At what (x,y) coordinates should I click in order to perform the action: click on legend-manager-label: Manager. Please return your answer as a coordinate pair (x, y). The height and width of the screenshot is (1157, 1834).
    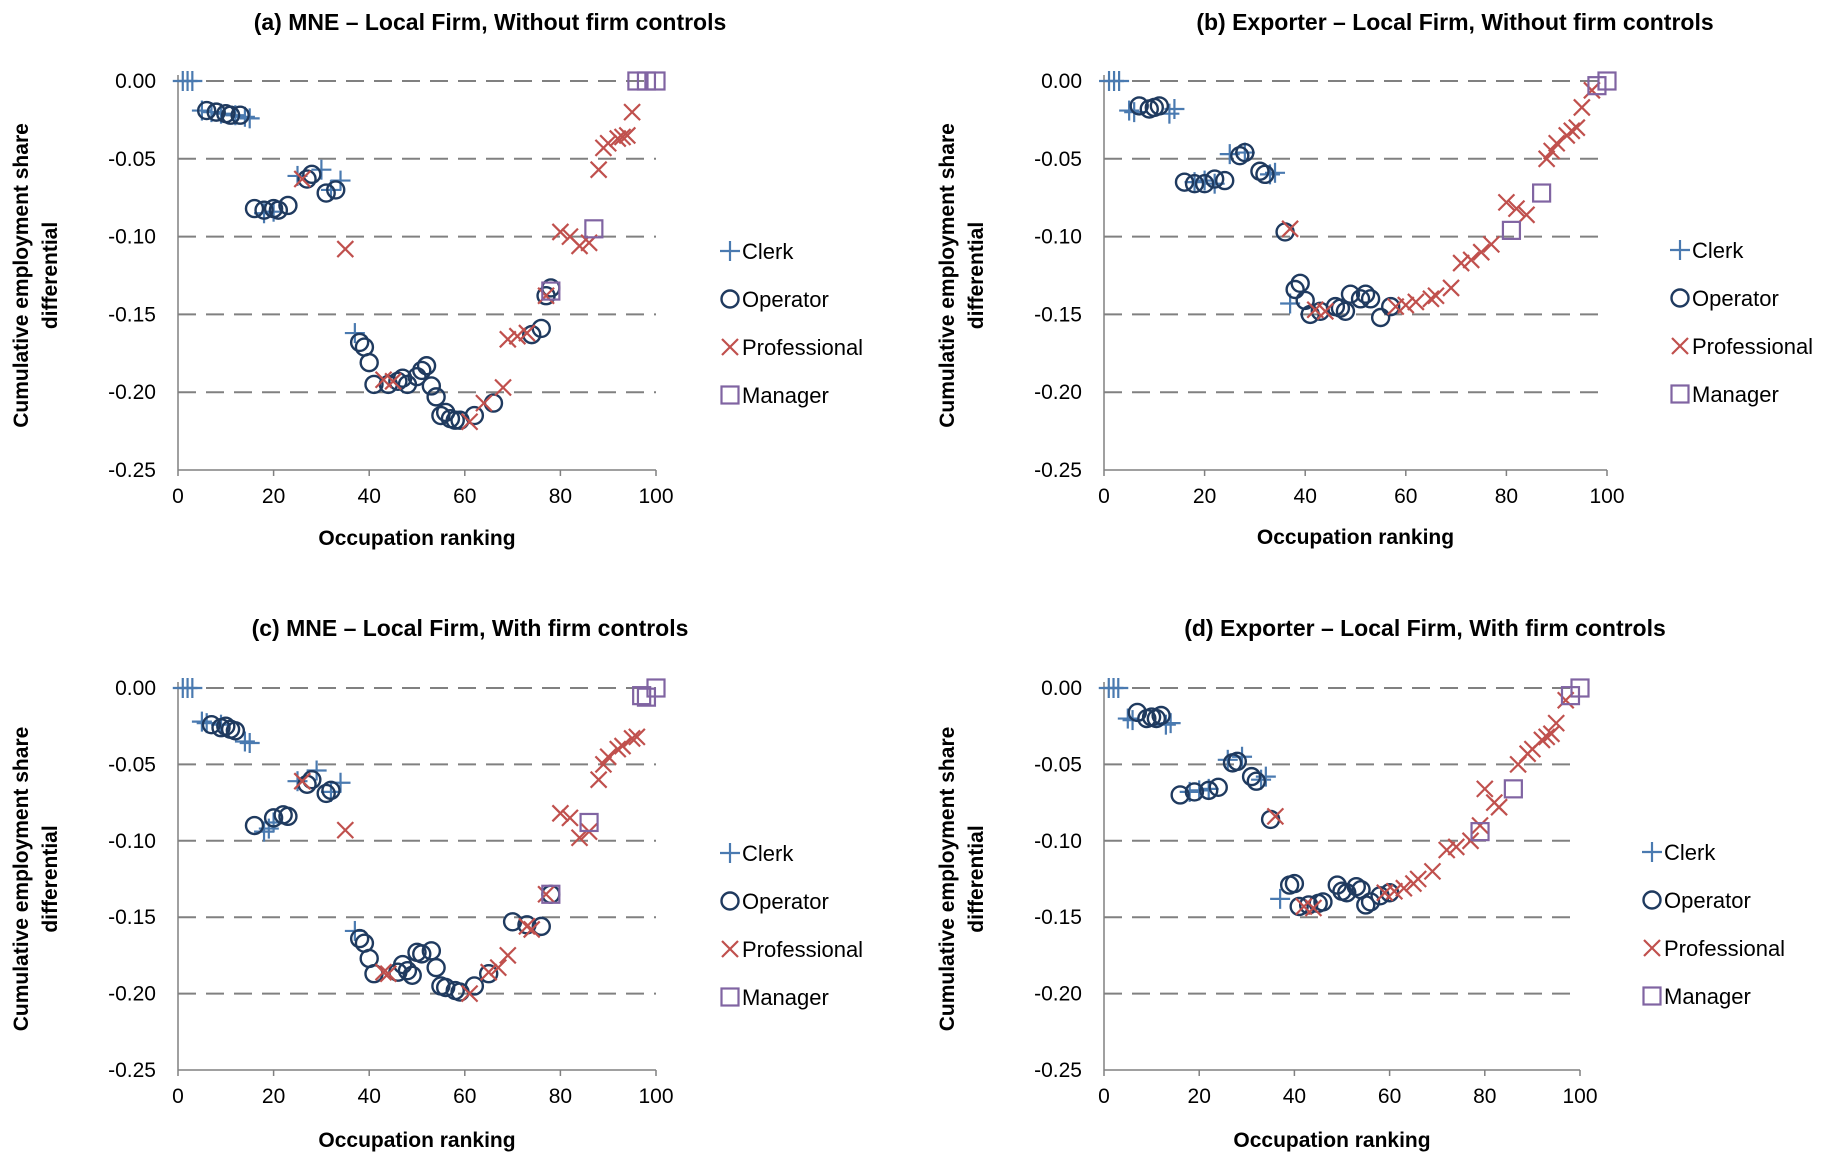
    Looking at the image, I should click on (785, 395).